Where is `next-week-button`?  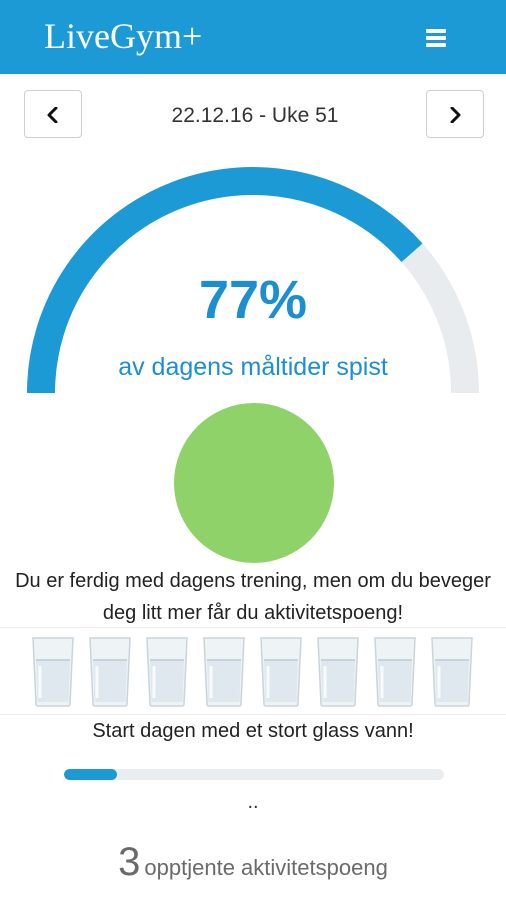
next-week-button is located at coordinates (455, 114).